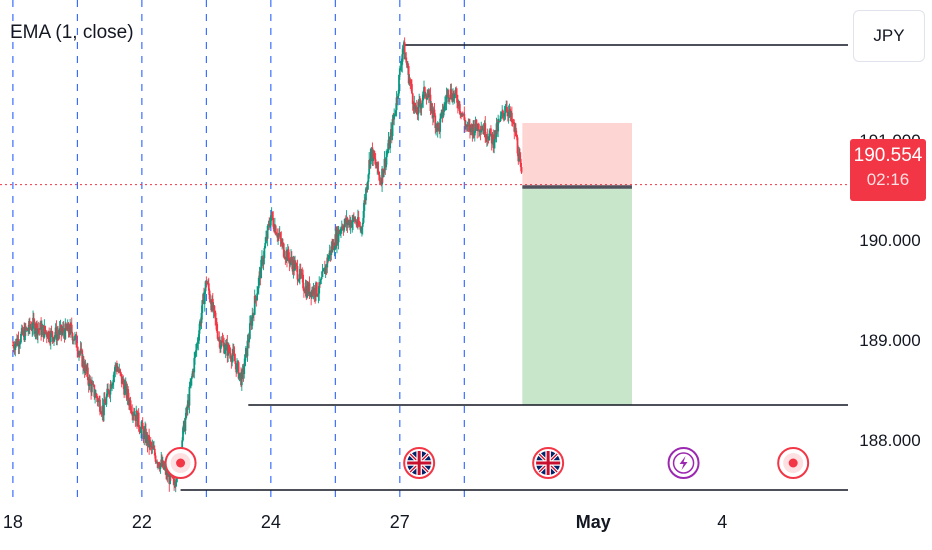 This screenshot has width=932, height=550. Describe the element at coordinates (683, 463) in the screenshot. I see `lightning-event-icon` at that location.